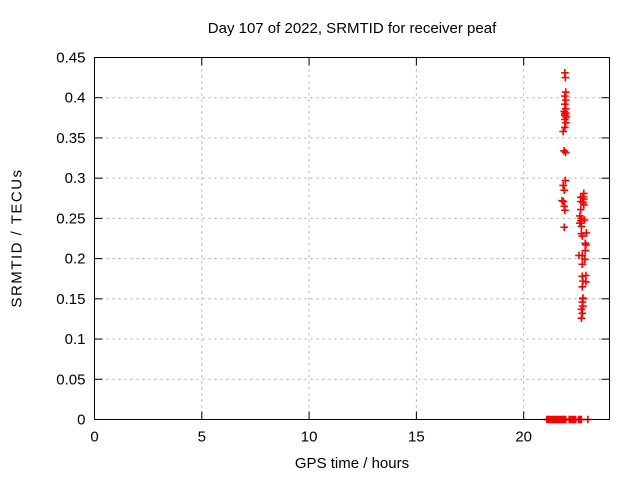  Describe the element at coordinates (70, 379) in the screenshot. I see `y-tick-label: 0.05` at that location.